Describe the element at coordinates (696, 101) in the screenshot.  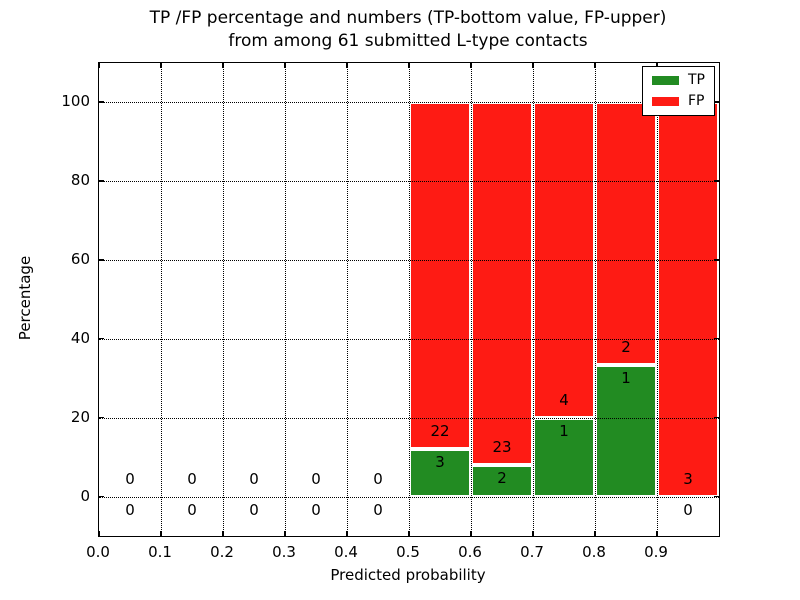
I see `legend-label-fp: FP` at that location.